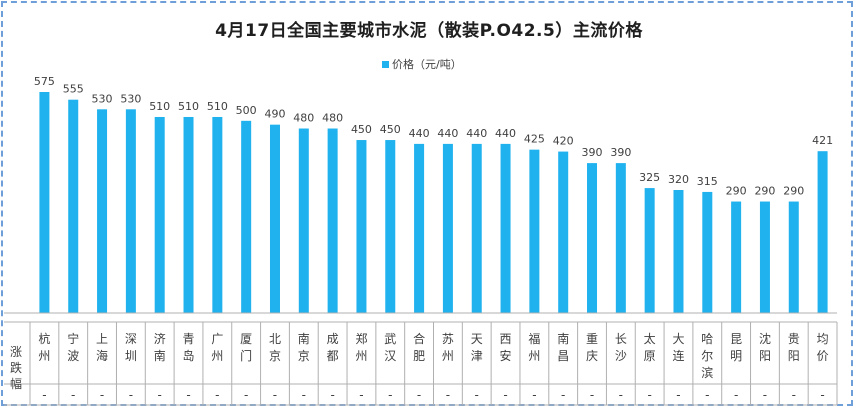 The image size is (858, 410). What do you see at coordinates (534, 347) in the screenshot?
I see `category-label: 福州` at bounding box center [534, 347].